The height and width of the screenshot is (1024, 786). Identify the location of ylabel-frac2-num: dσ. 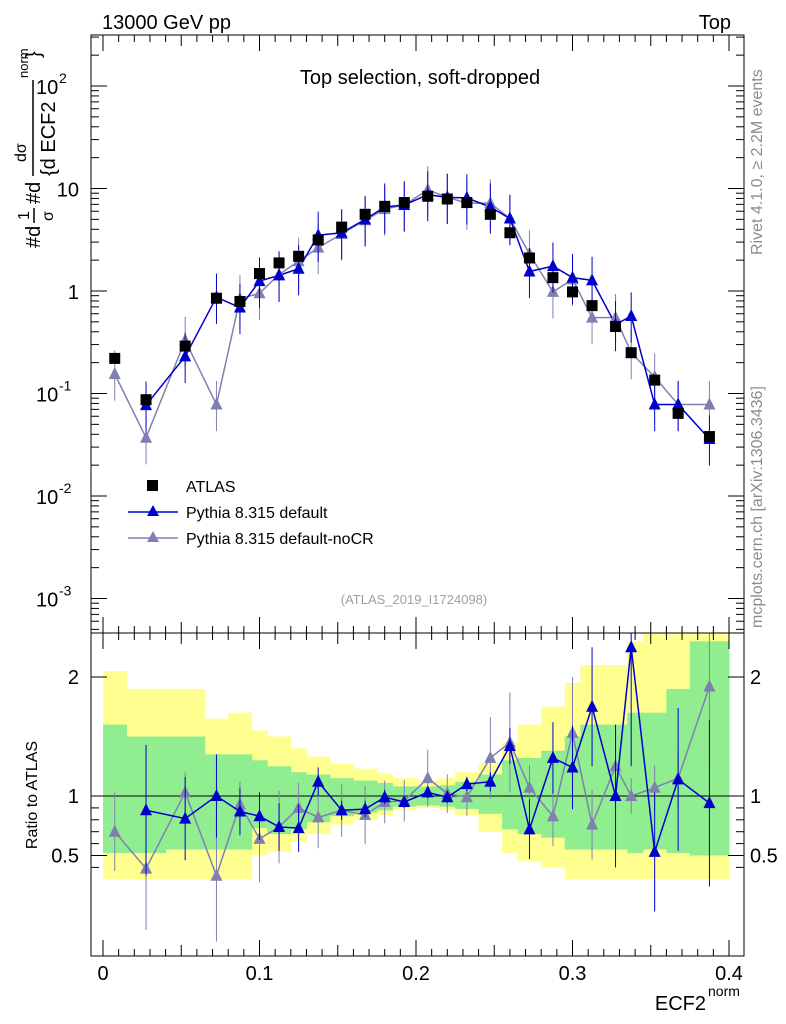
(21, 152).